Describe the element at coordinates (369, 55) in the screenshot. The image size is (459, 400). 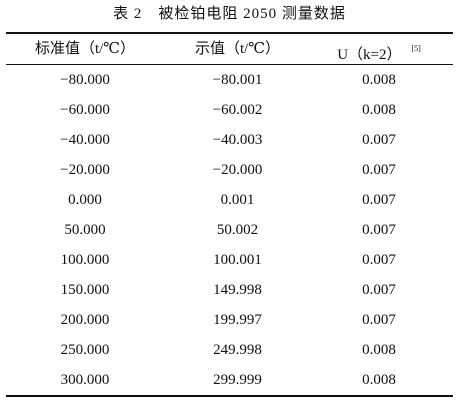
I see `header-text: U（k=2）` at that location.